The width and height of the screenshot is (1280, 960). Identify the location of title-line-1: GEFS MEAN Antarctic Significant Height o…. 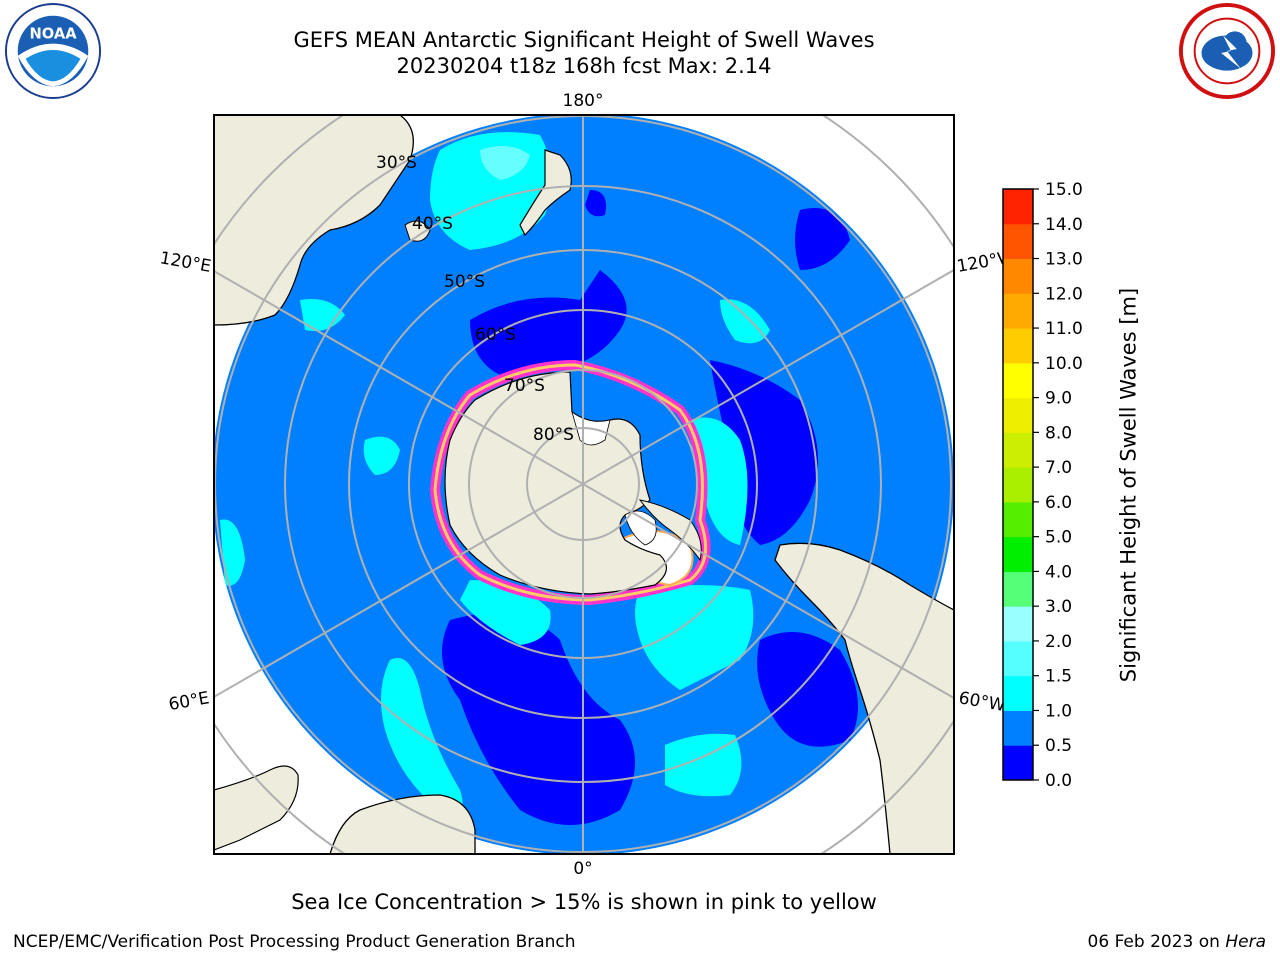
(584, 40).